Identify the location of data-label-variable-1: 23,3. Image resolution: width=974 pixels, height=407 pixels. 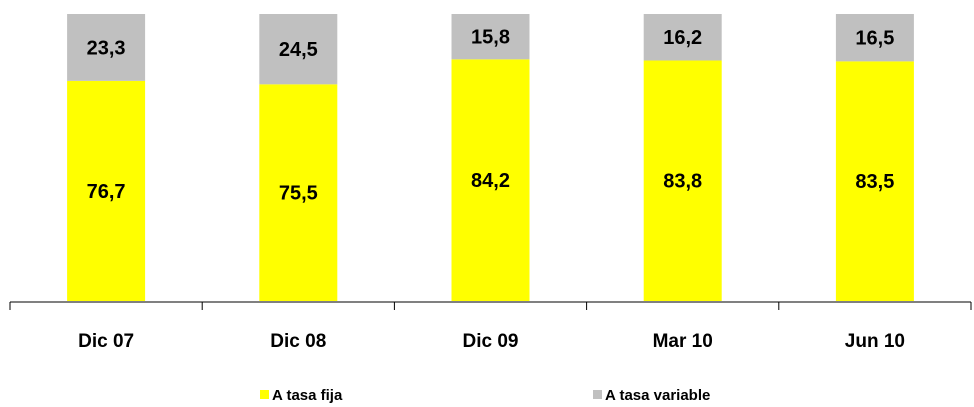
(106, 48).